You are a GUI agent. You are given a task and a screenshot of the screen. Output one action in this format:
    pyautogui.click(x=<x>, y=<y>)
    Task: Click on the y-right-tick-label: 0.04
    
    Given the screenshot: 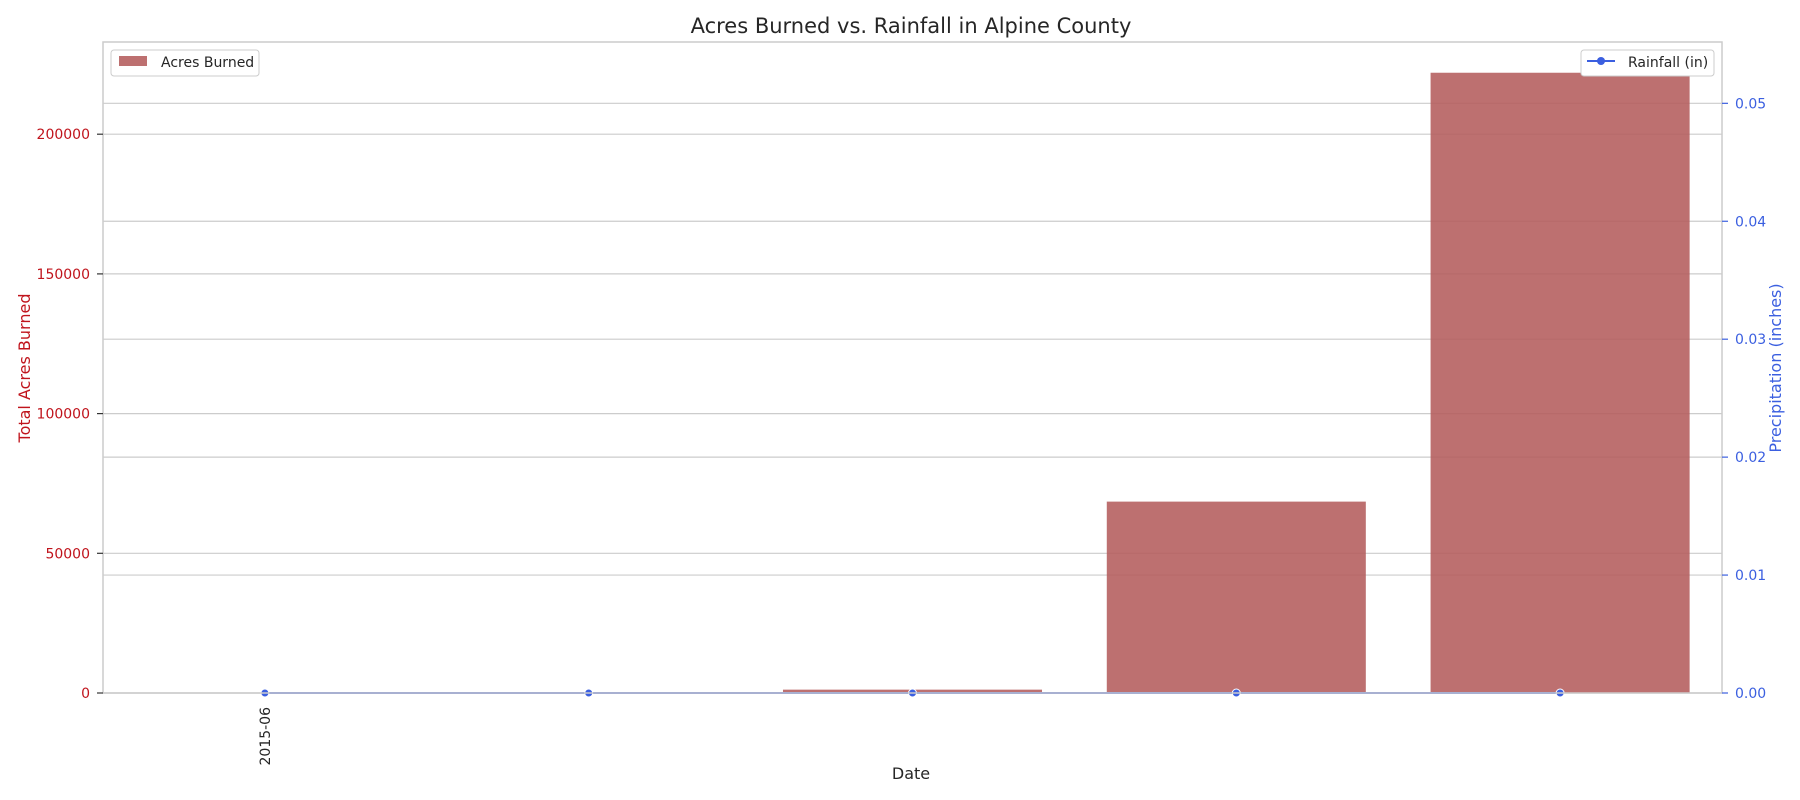 What is the action you would take?
    pyautogui.click(x=1750, y=222)
    